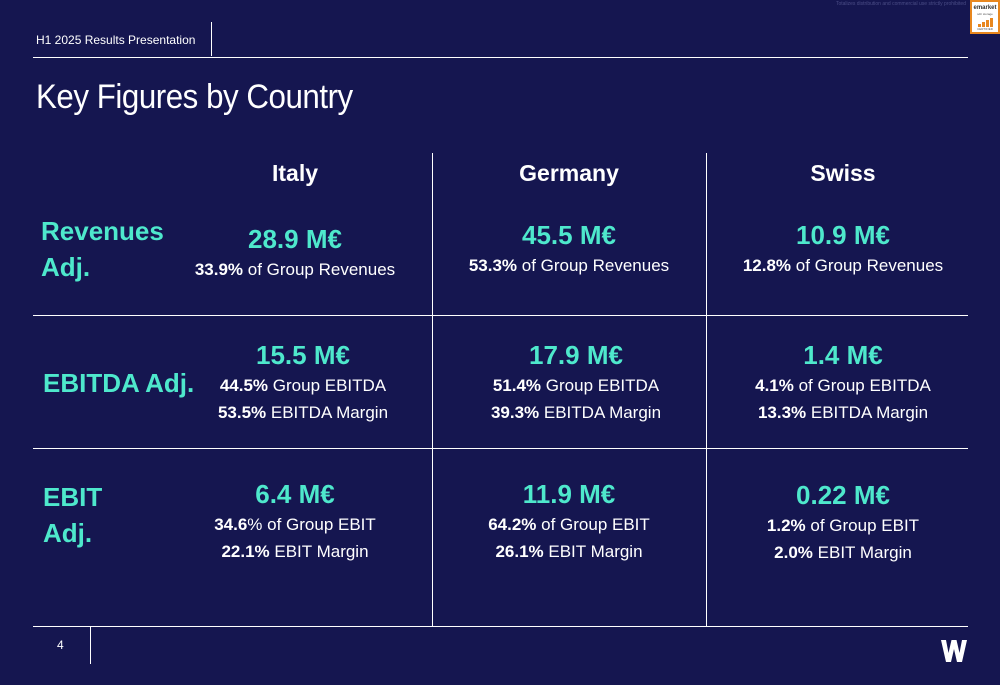  Describe the element at coordinates (295, 239) in the screenshot. I see `cell-value: 28.9 M€` at that location.